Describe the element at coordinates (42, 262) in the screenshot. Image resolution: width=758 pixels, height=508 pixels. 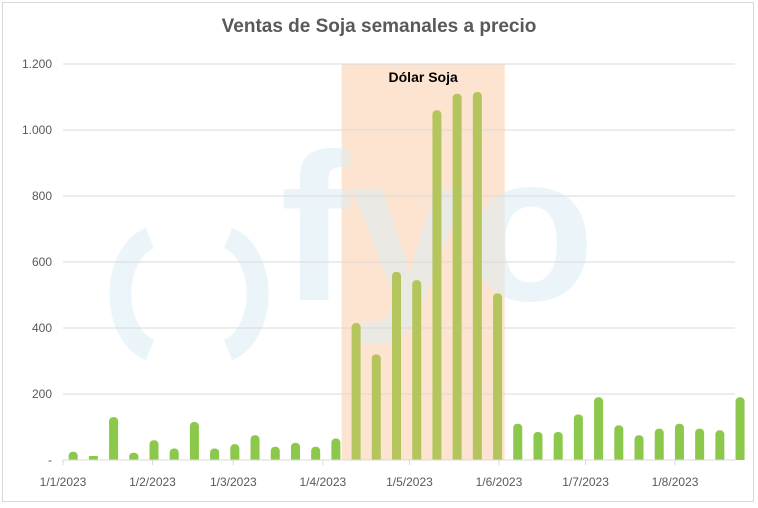
I see `y-tick-label: 600` at that location.